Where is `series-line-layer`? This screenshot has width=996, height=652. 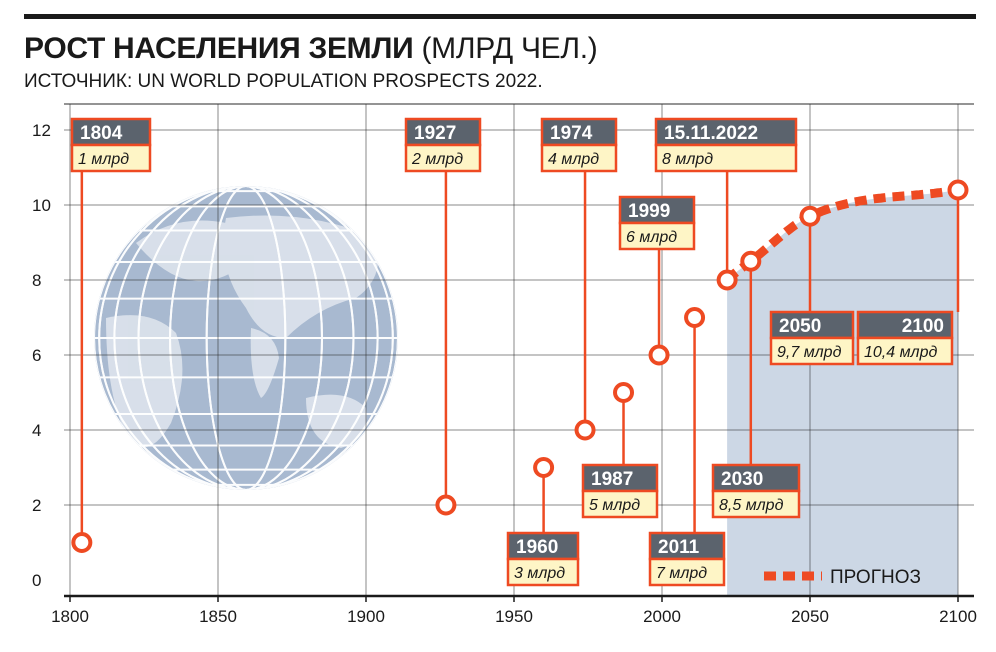
series-line-layer is located at coordinates (841, 234).